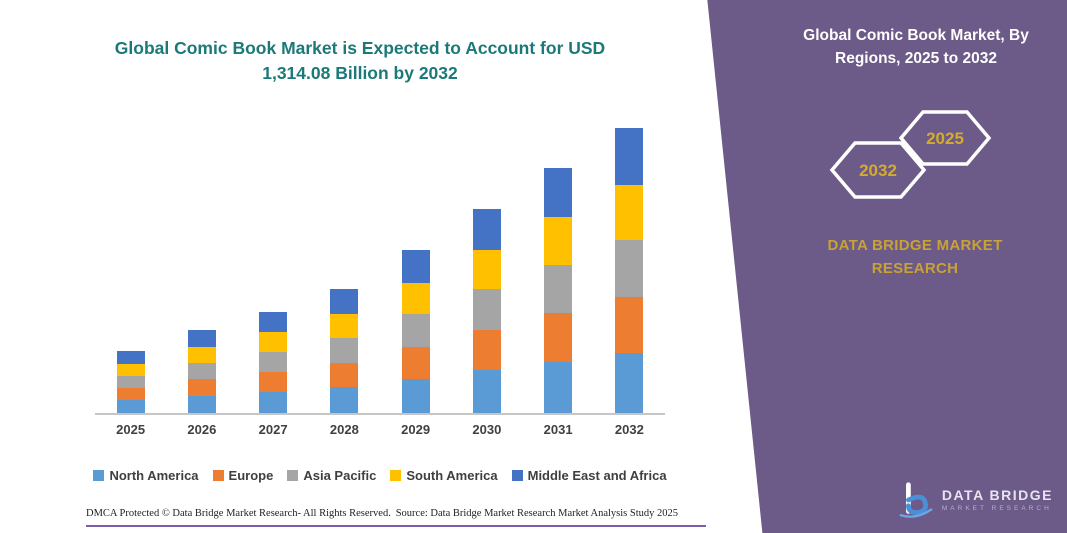 Image resolution: width=1067 pixels, height=533 pixels. I want to click on hexagon-badges: 2025 2032, so click(912, 160).